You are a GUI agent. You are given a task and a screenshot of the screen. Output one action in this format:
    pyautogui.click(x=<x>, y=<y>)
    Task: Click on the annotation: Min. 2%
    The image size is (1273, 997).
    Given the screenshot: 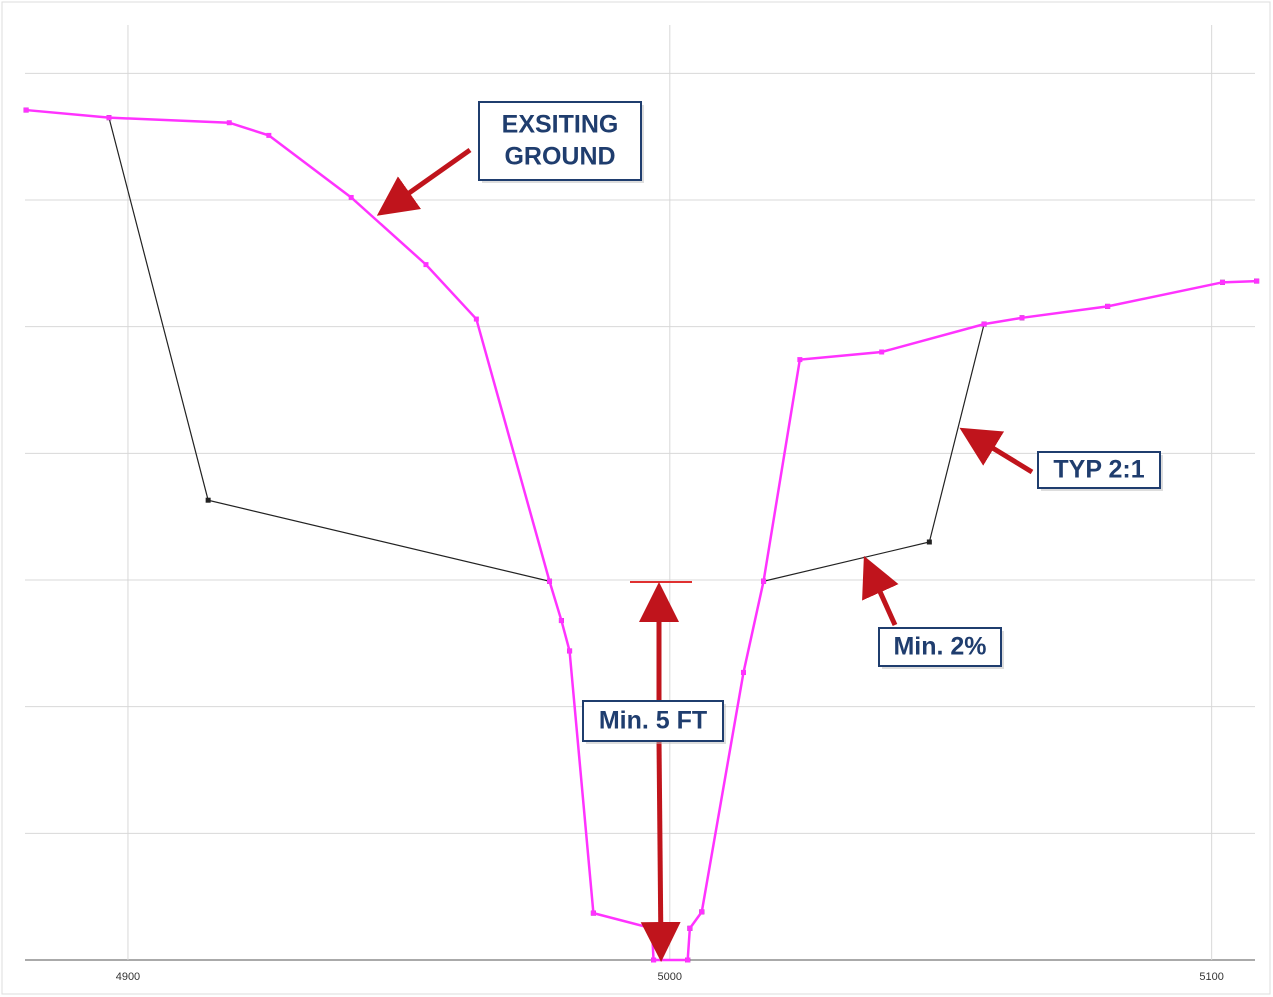 What is the action you would take?
    pyautogui.click(x=941, y=648)
    